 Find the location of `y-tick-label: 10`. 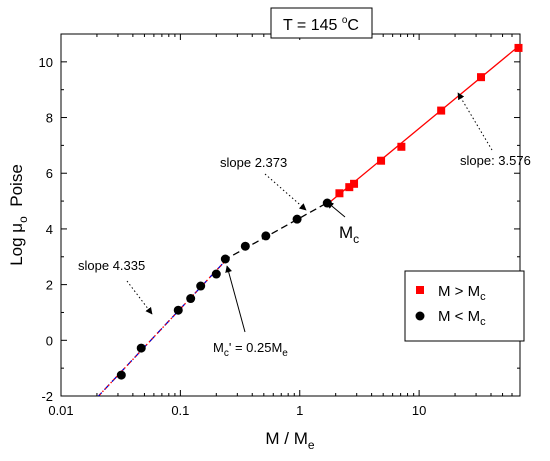

y-tick-label: 10 is located at coordinates (46, 62).